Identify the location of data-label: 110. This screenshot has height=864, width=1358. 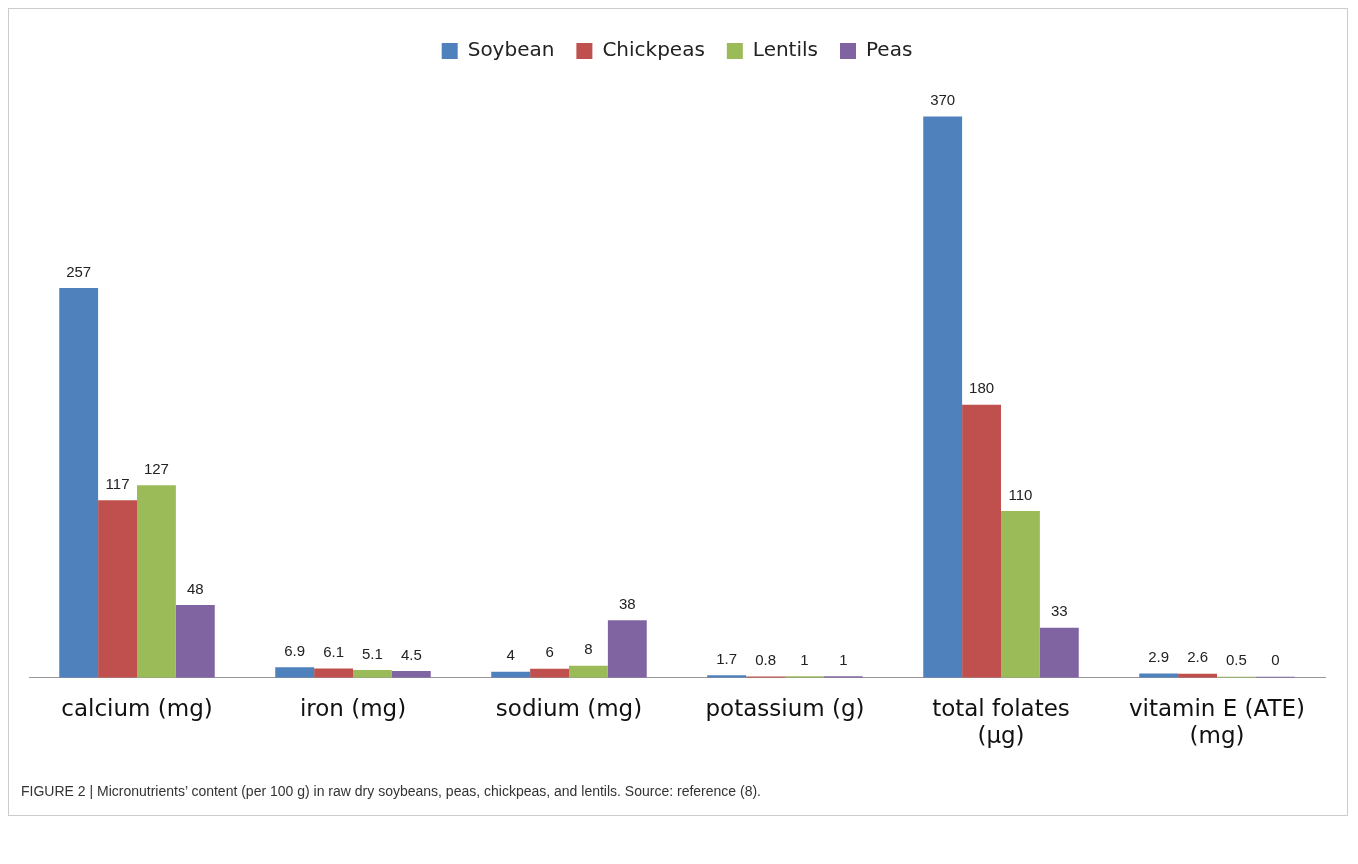
(1020, 494).